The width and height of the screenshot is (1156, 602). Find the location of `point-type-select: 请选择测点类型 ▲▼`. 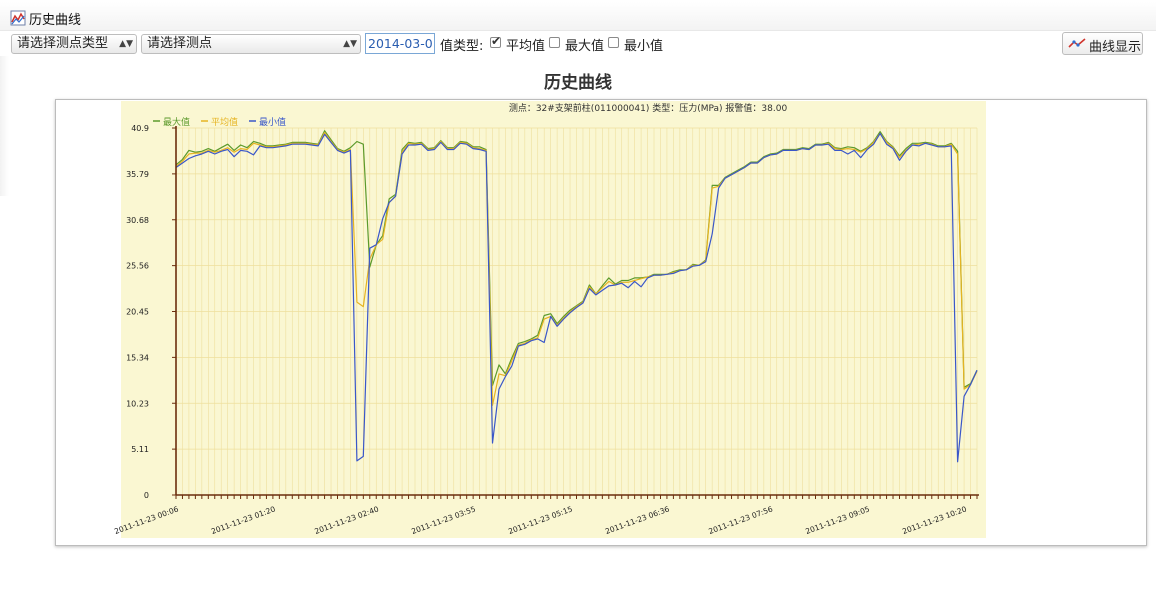

point-type-select: 请选择测点类型 ▲▼ is located at coordinates (74, 44).